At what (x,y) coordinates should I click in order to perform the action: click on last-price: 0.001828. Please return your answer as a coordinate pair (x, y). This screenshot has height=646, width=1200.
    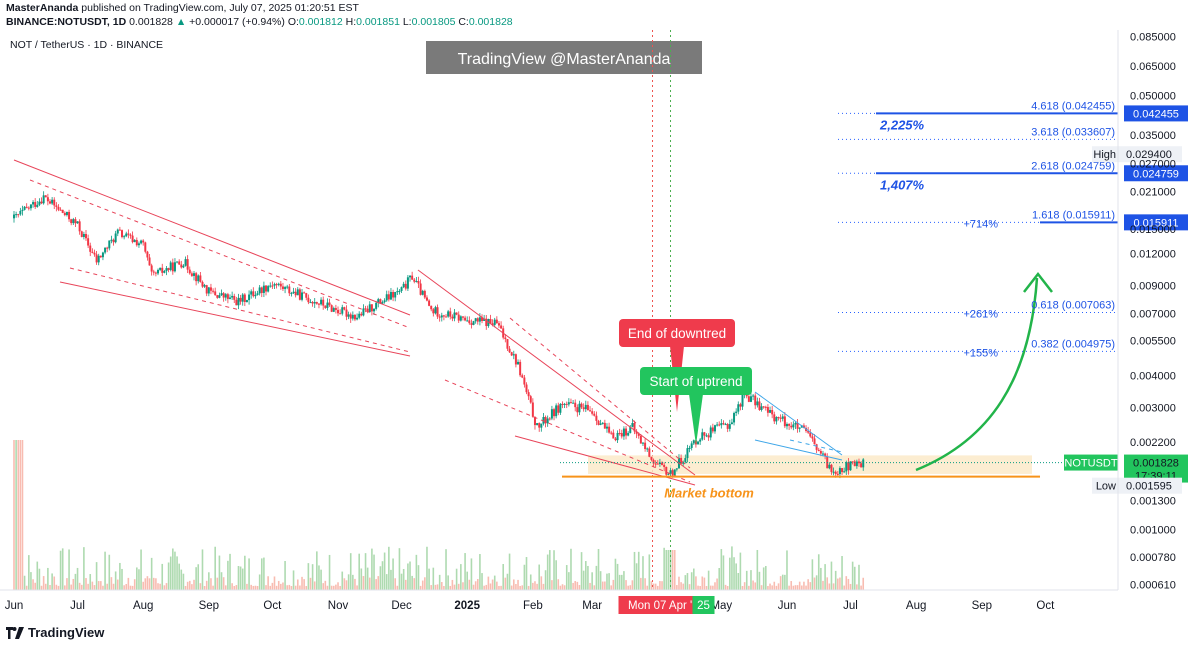
    Looking at the image, I should click on (151, 22).